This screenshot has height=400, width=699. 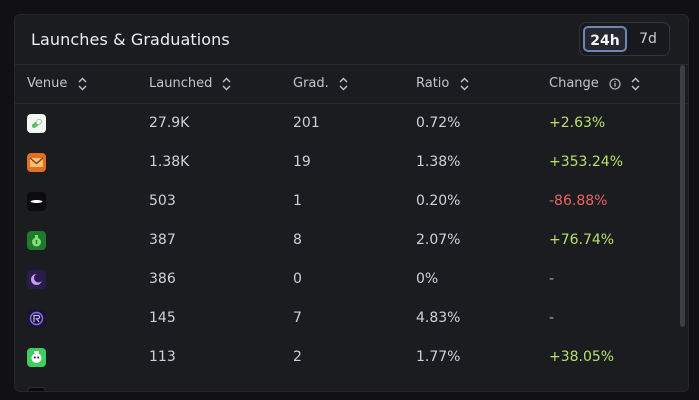 What do you see at coordinates (36, 279) in the screenshot?
I see `purple-moon-logo-icon` at bounding box center [36, 279].